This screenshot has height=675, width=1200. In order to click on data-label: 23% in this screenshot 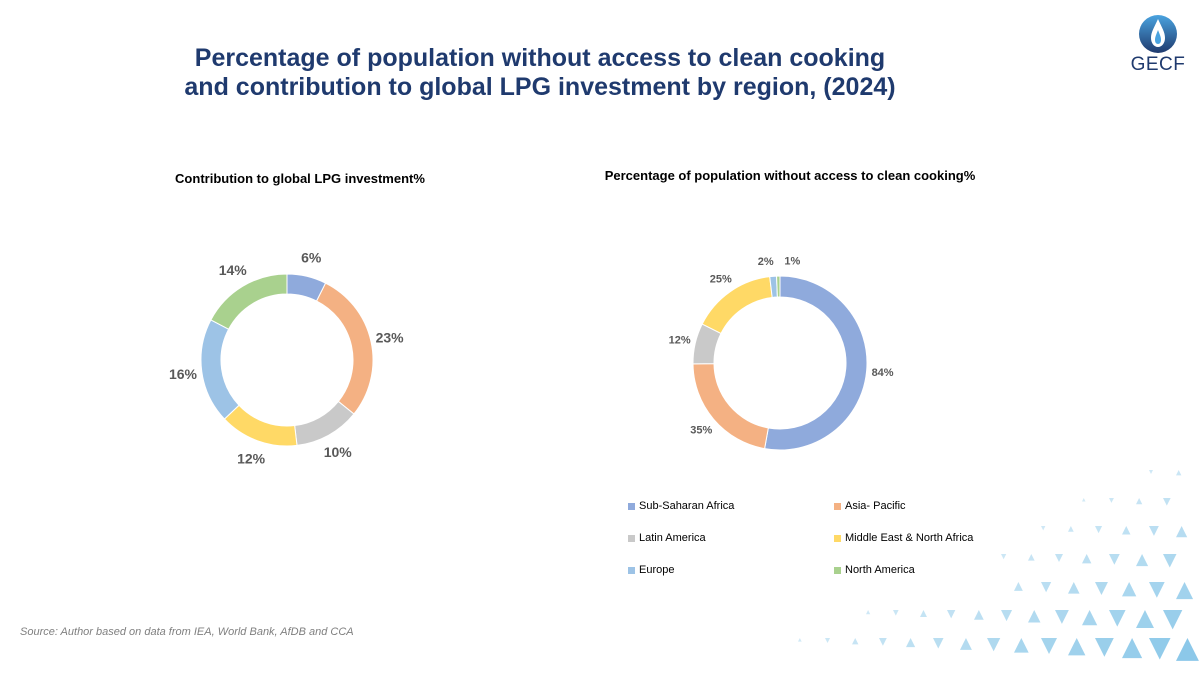, I will do `click(390, 338)`.